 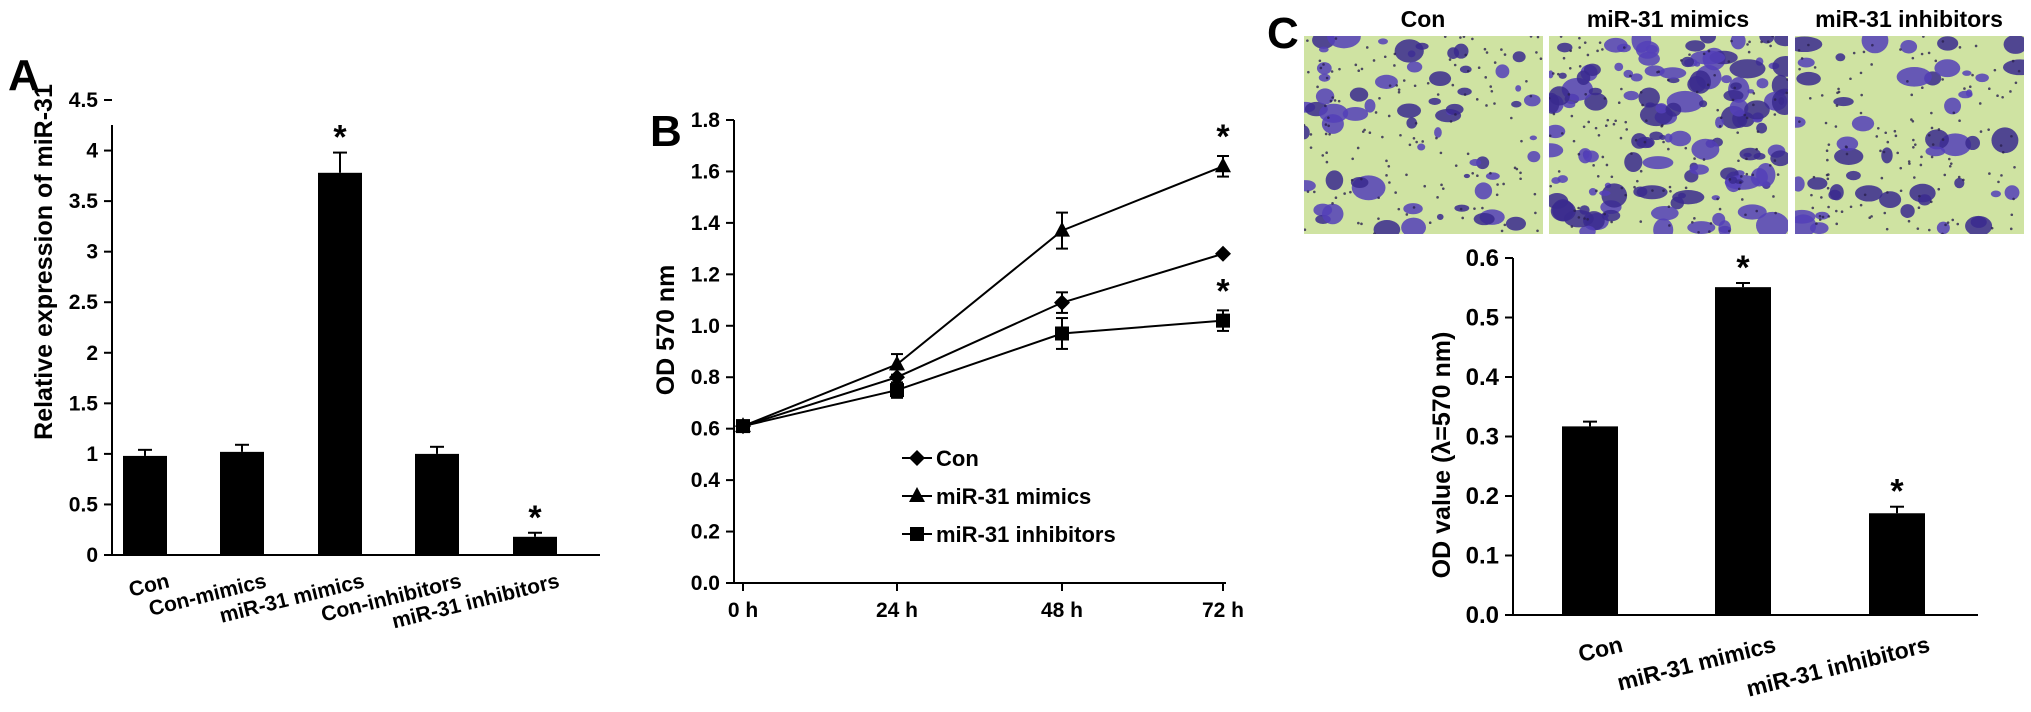 I want to click on panel-b-x-tick-label: 72 h, so click(x=1223, y=610).